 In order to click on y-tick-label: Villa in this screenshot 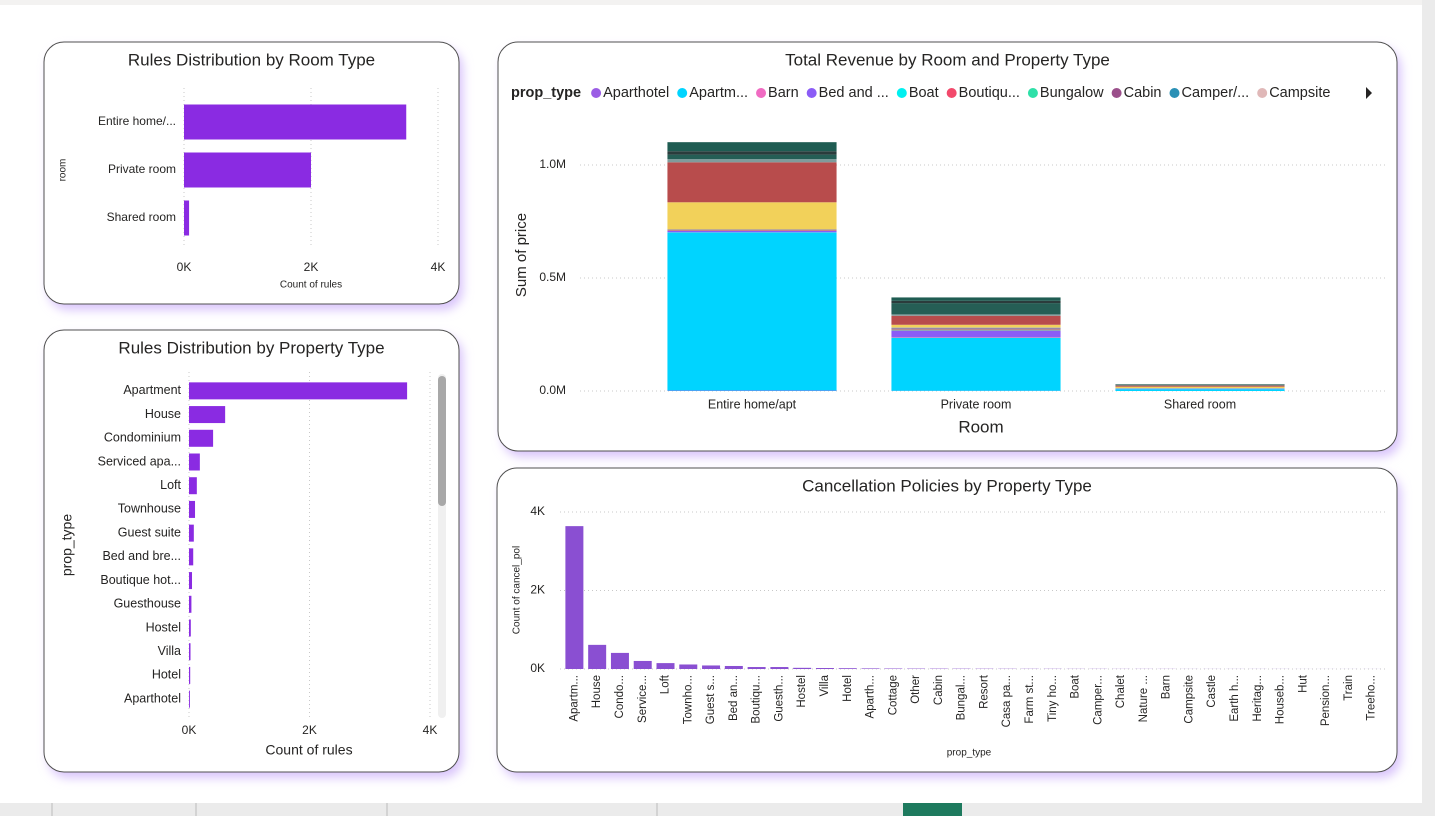, I will do `click(169, 651)`.